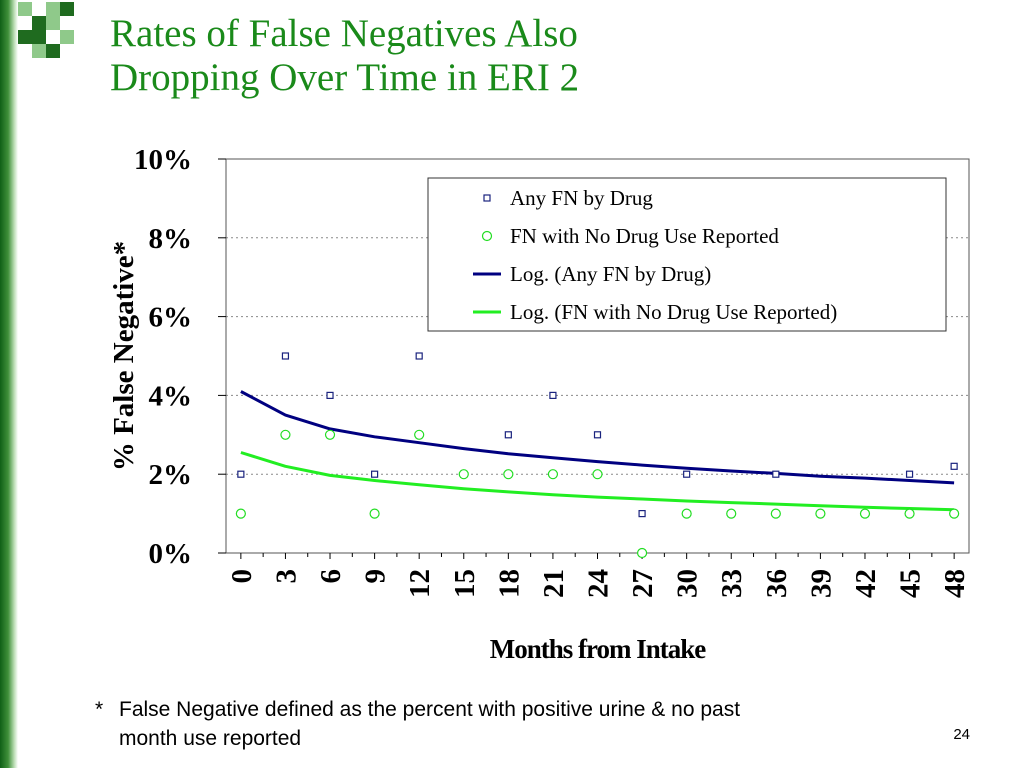 The image size is (1024, 768). Describe the element at coordinates (673, 312) in the screenshot. I see `legend-label: Log. (FN with No Drug Use Reported)` at that location.